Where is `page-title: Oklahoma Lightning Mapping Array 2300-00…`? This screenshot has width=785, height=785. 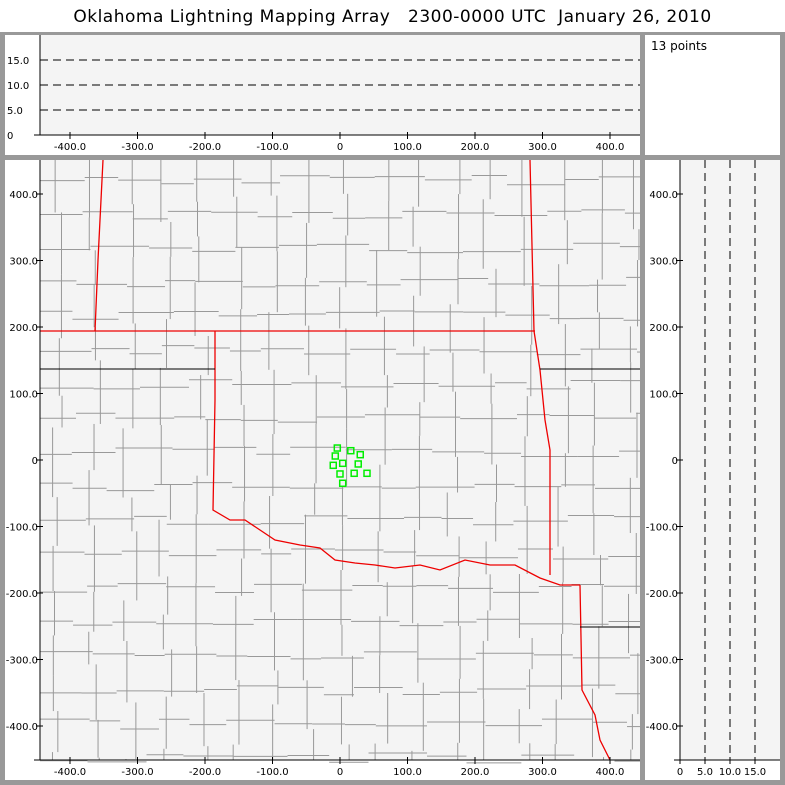 page-title: Oklahoma Lightning Mapping Array 2300-00… is located at coordinates (392, 16).